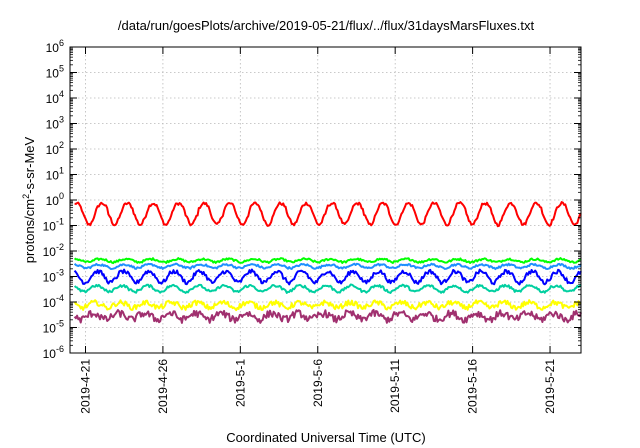  I want to click on y-tick-label: 10⁴, so click(55, 97).